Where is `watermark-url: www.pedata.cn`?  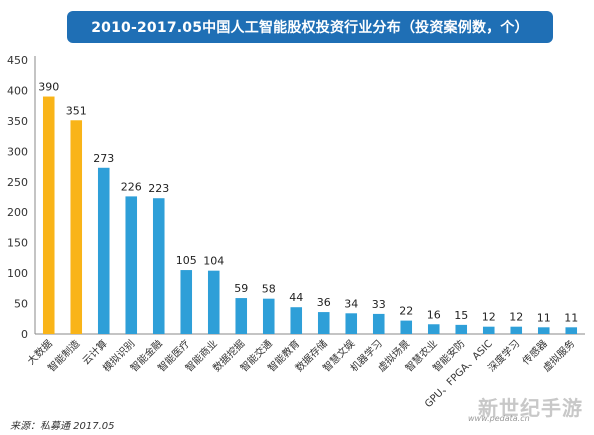 watermark-url: www.pedata.cn is located at coordinates (499, 418).